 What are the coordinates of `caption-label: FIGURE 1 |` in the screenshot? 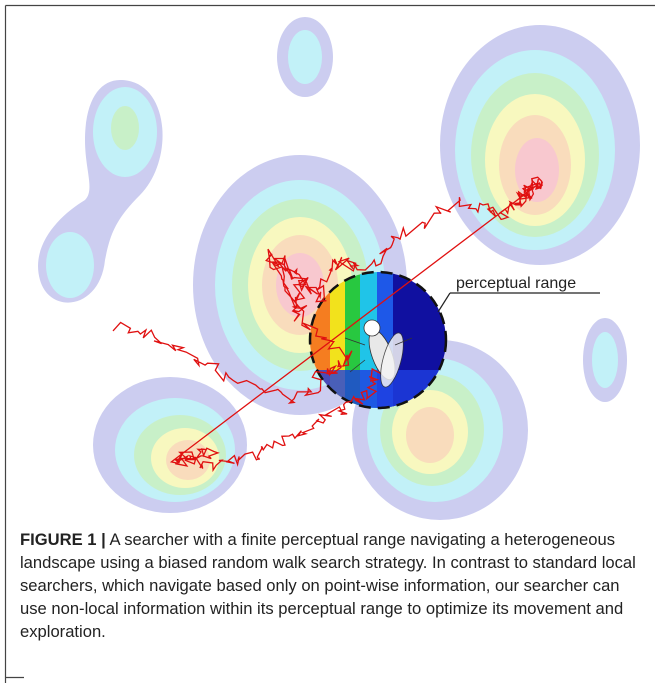 It's located at (63, 539).